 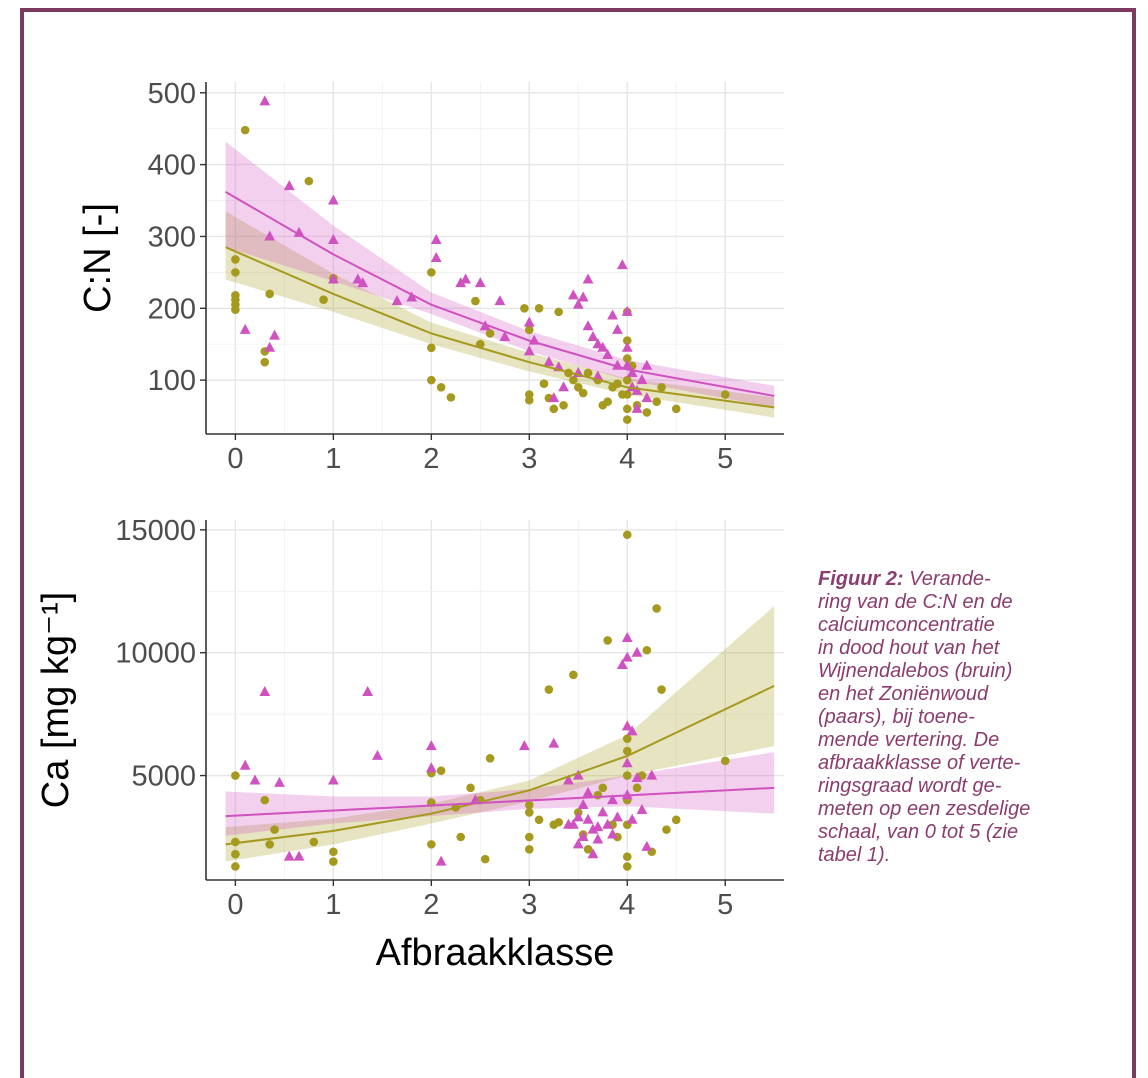 What do you see at coordinates (155, 531) in the screenshot?
I see `y-tick-label: 15000` at bounding box center [155, 531].